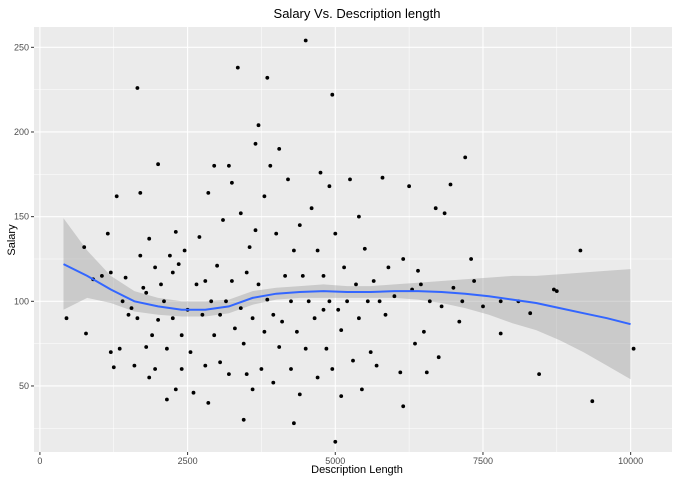  I want to click on chart-title: Salary Vs. Description length, so click(357, 13).